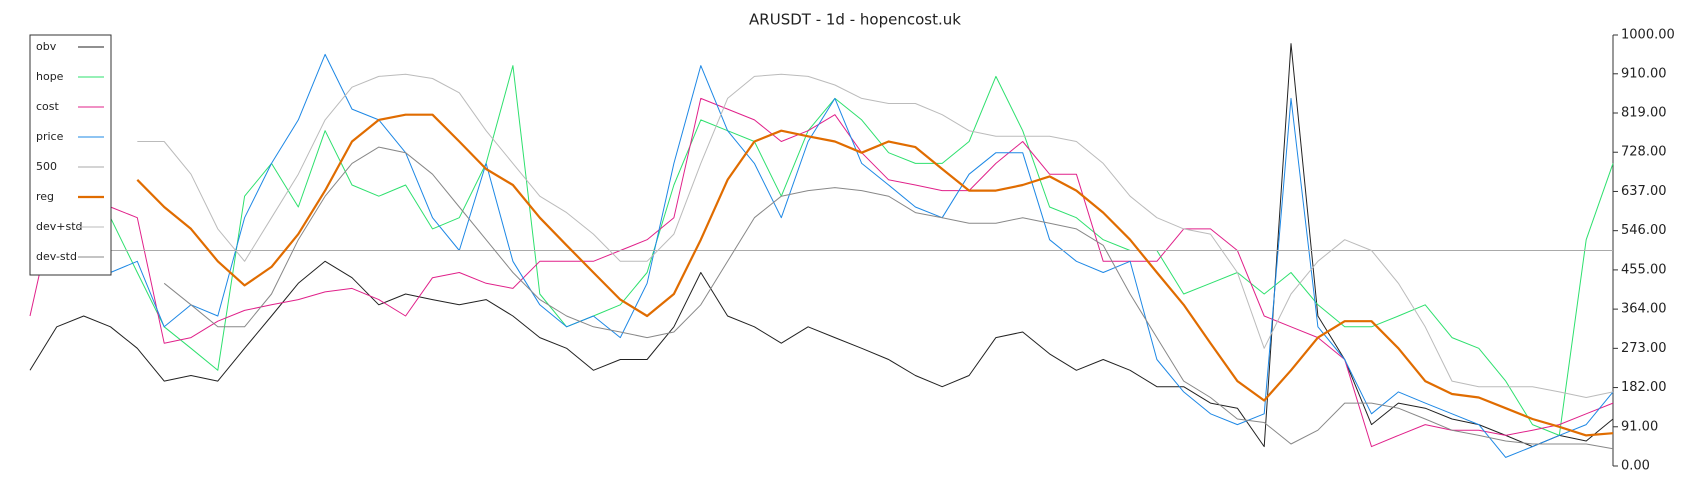 The image size is (1700, 500). Describe the element at coordinates (48, 106) in the screenshot. I see `legend-label: cost` at that location.